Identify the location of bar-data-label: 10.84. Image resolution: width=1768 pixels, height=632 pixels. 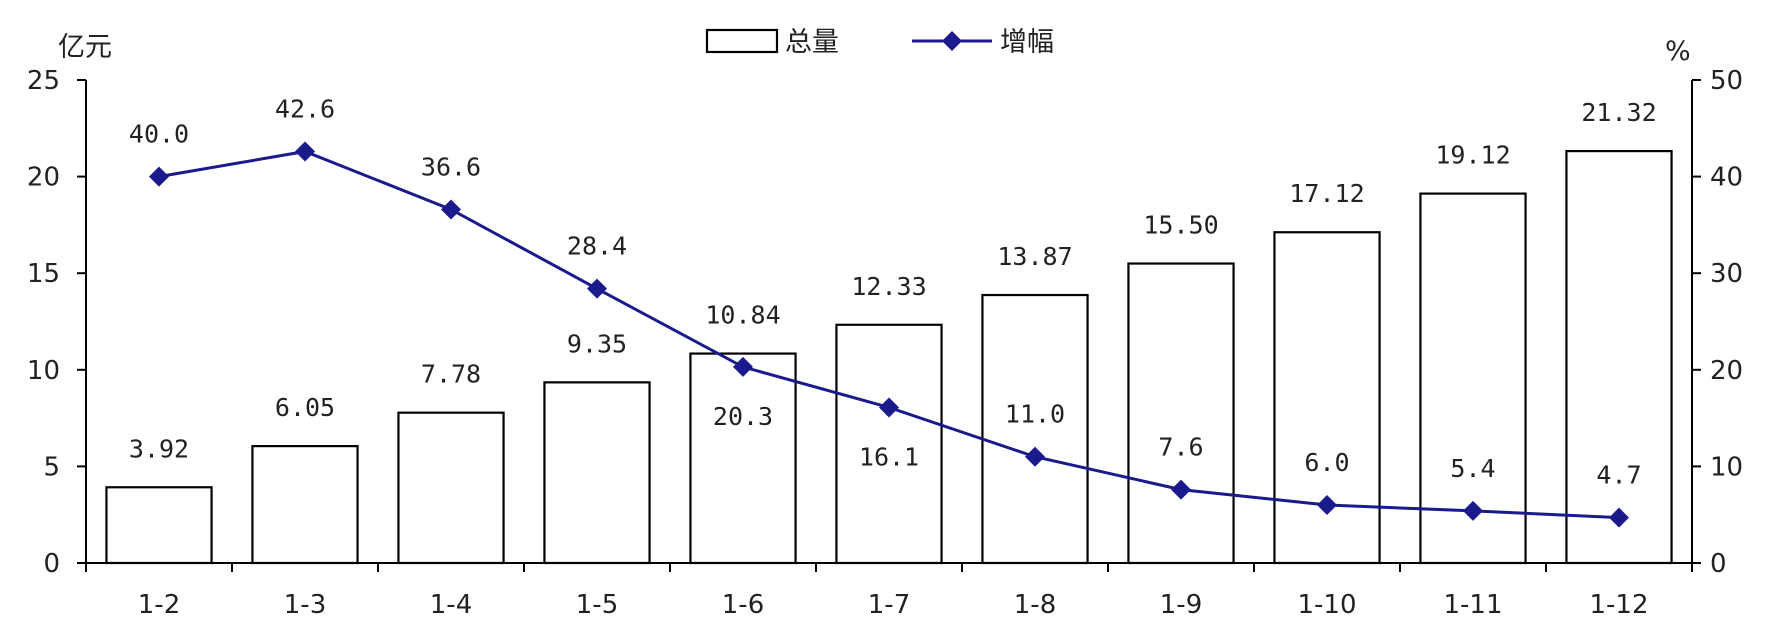
(742, 315).